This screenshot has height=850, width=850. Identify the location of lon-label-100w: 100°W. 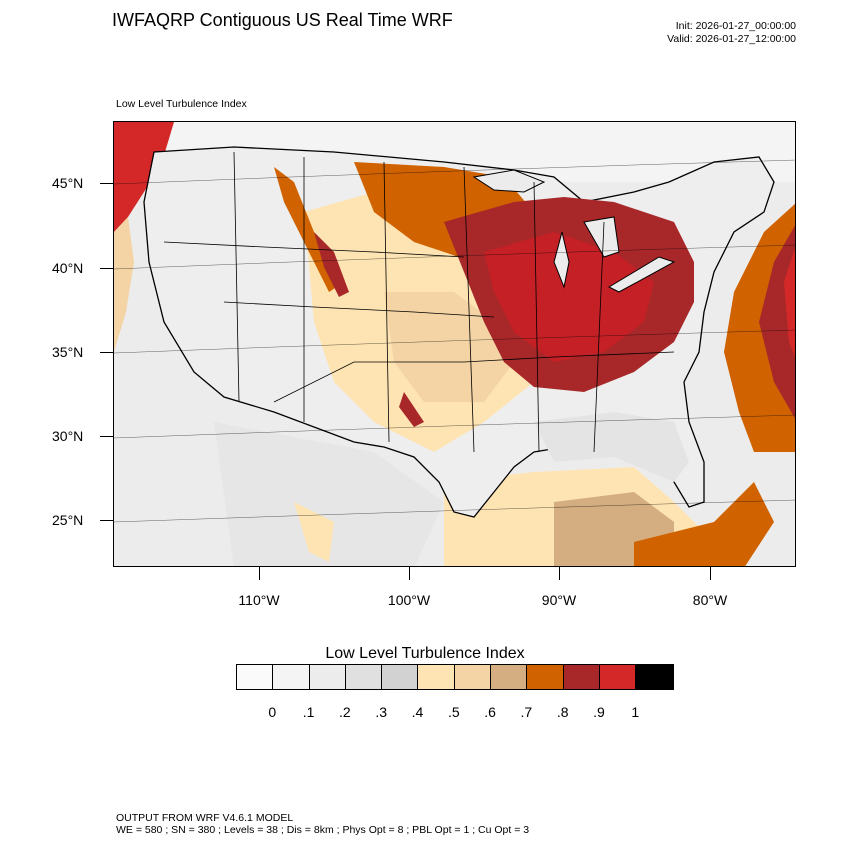
(409, 600).